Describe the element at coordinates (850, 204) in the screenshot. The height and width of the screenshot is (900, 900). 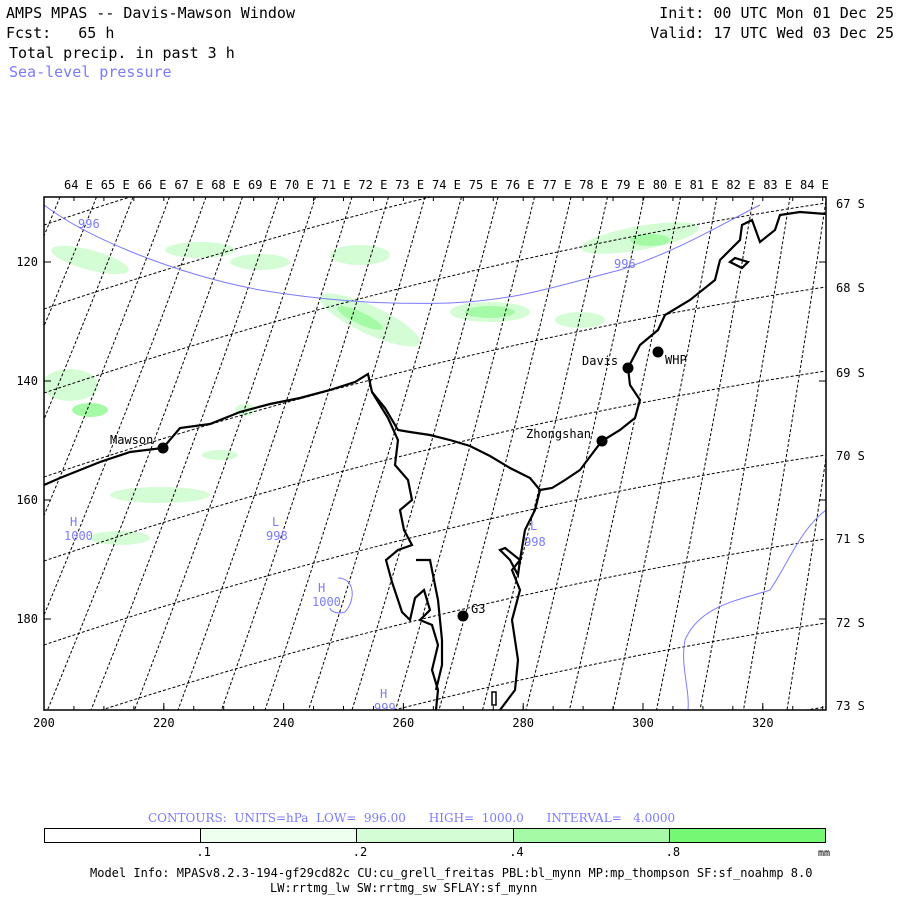
I see `lat-label: 67 S` at that location.